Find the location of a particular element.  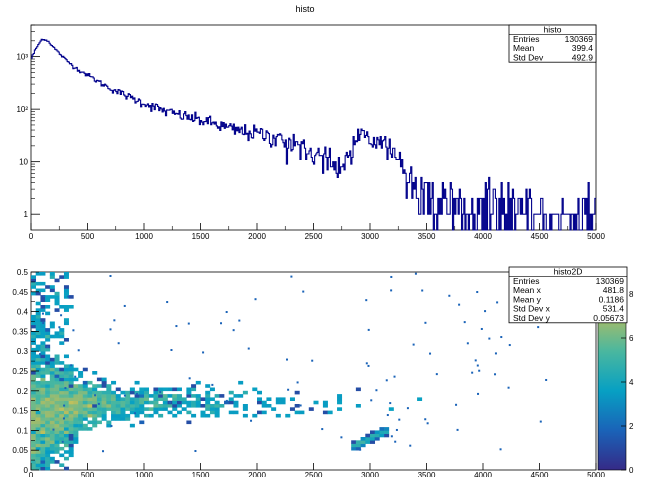

x-tick-label: 4000 is located at coordinates (483, 474).